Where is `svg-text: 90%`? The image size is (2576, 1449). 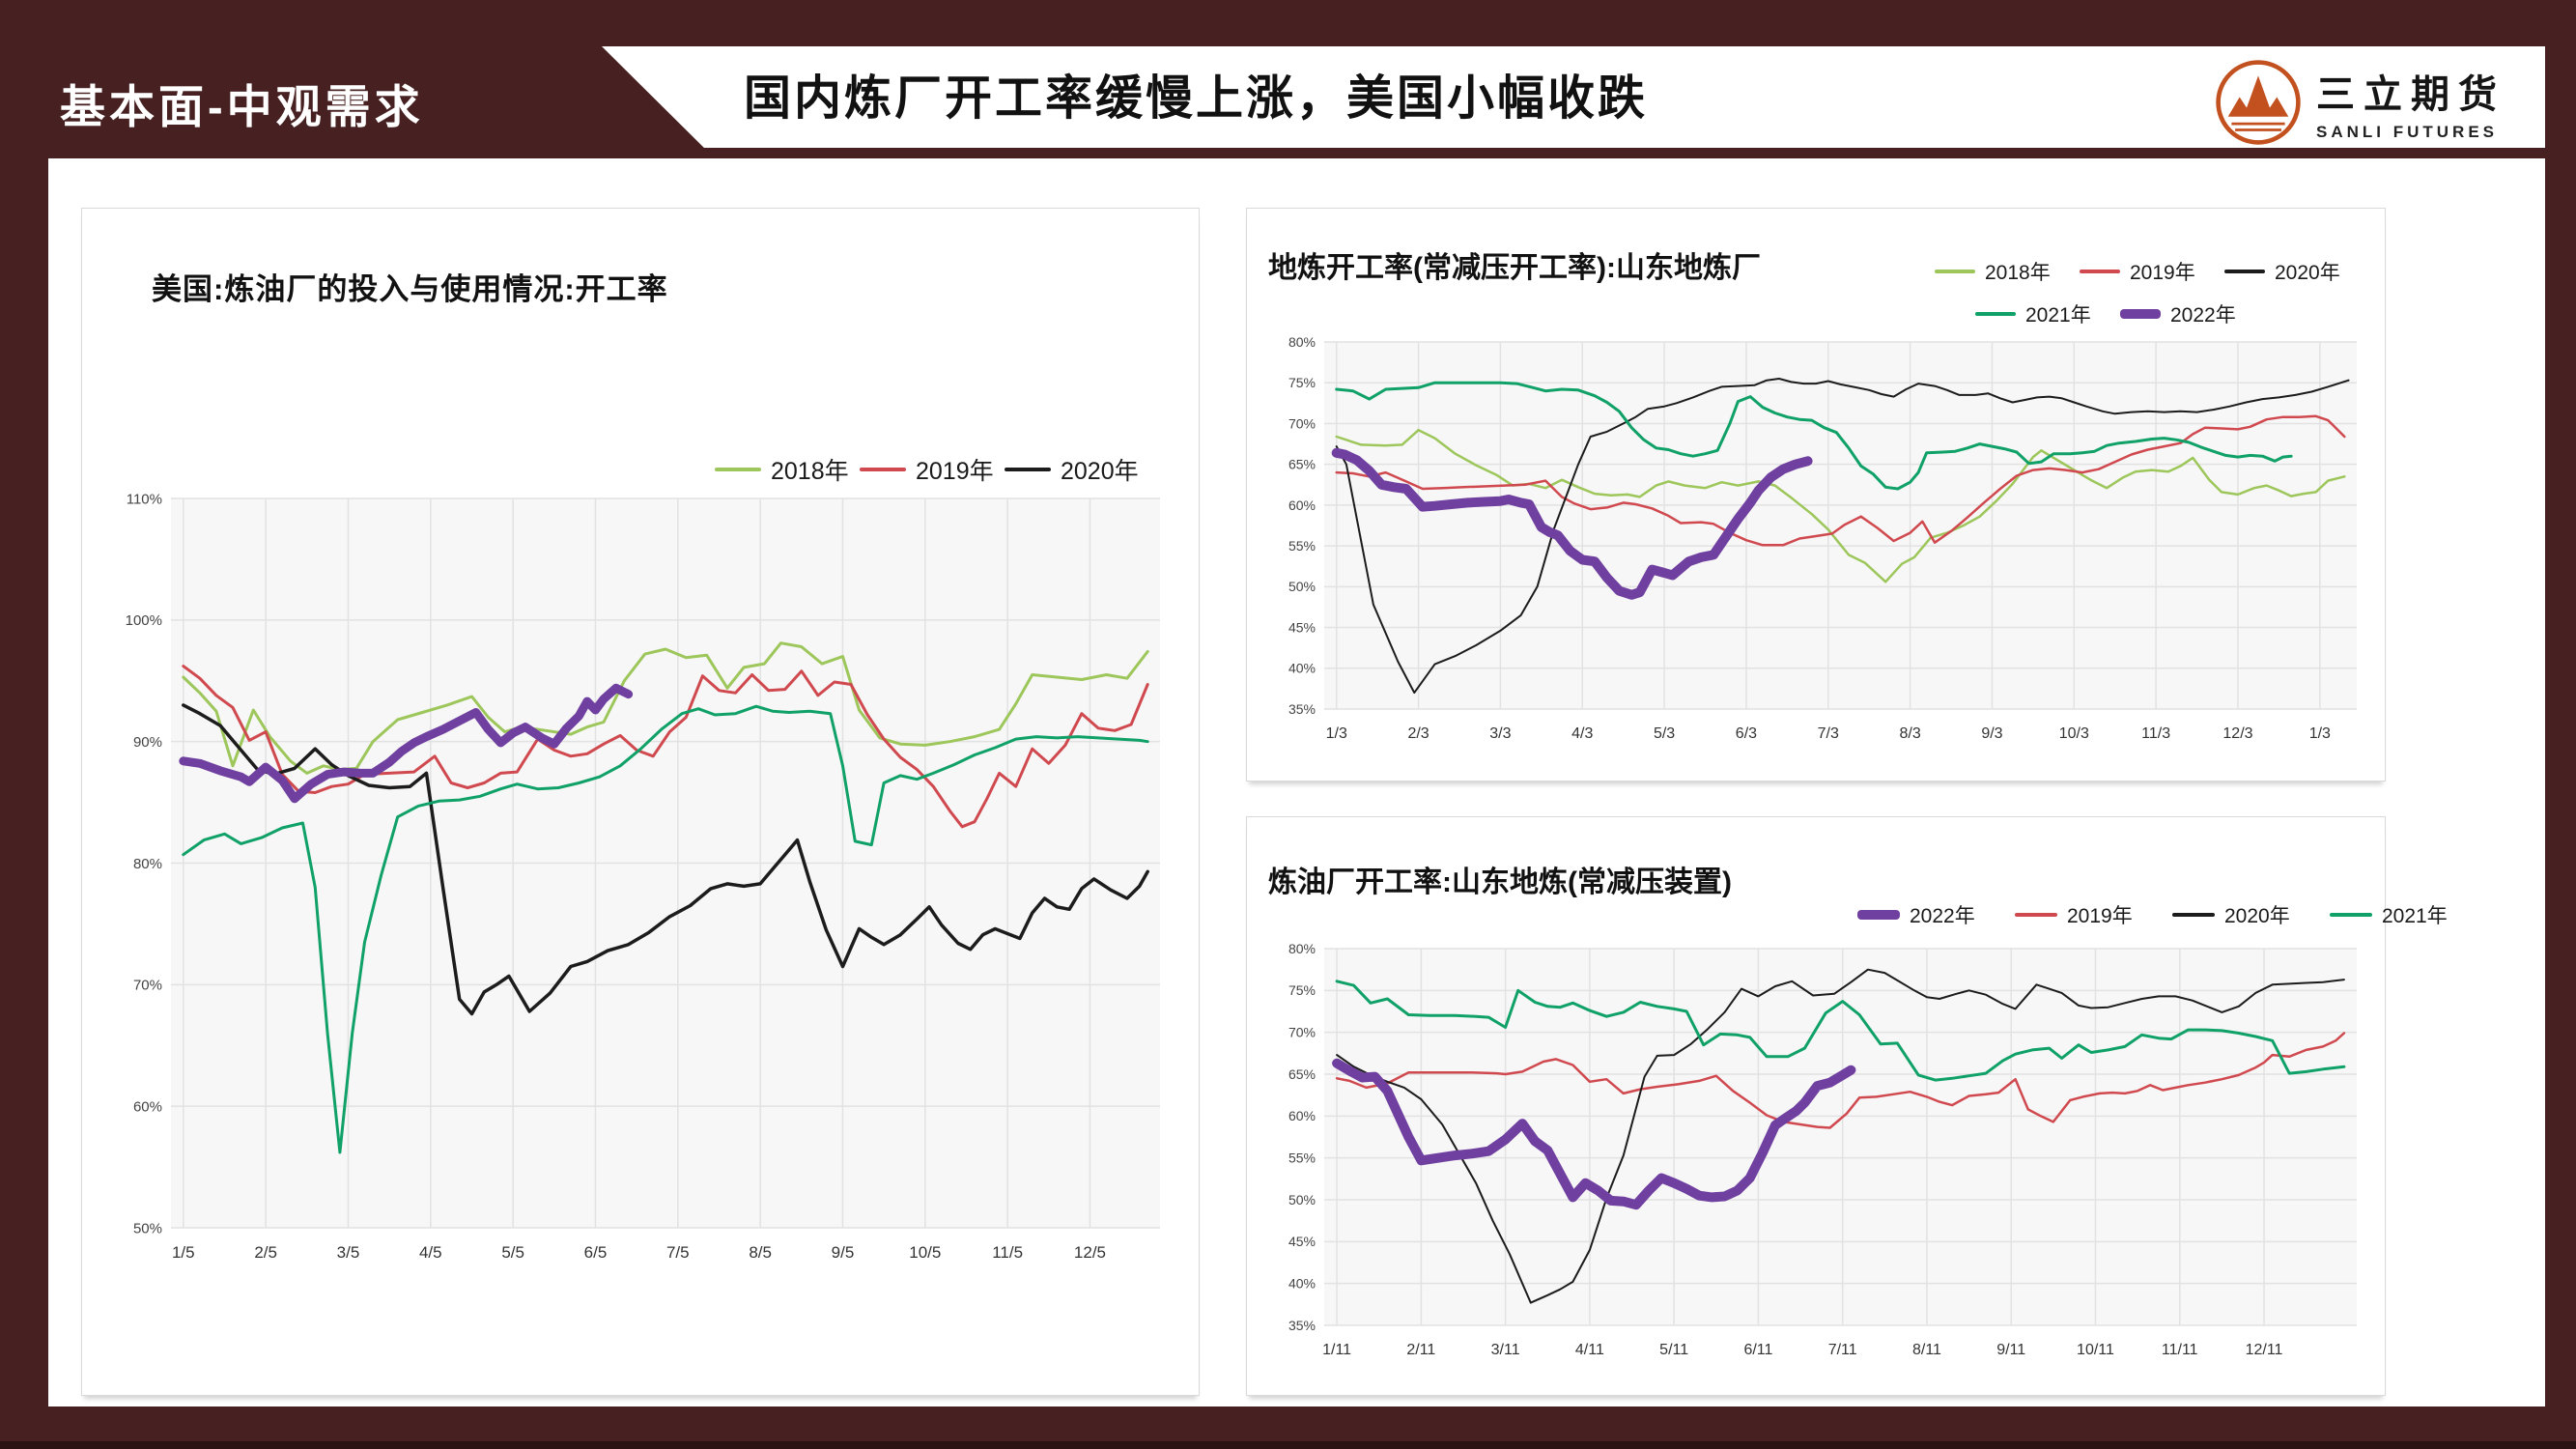
svg-text: 90% is located at coordinates (147, 742).